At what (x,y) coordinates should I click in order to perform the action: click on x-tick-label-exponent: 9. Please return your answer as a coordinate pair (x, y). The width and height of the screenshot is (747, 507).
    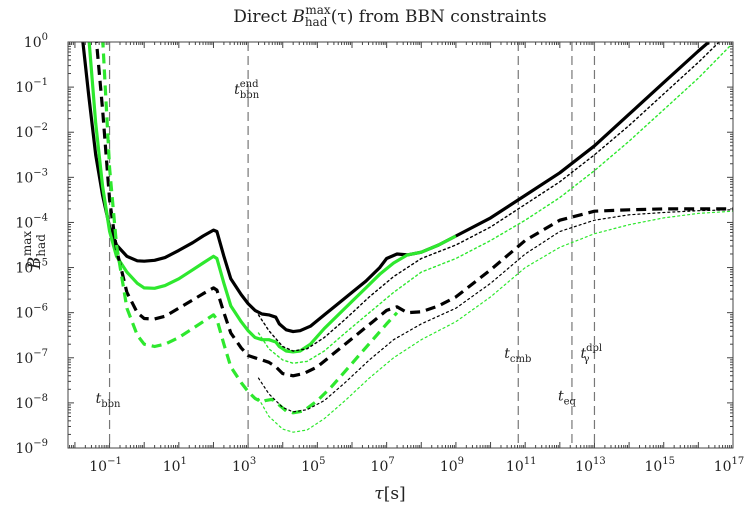
    Looking at the image, I should click on (461, 461).